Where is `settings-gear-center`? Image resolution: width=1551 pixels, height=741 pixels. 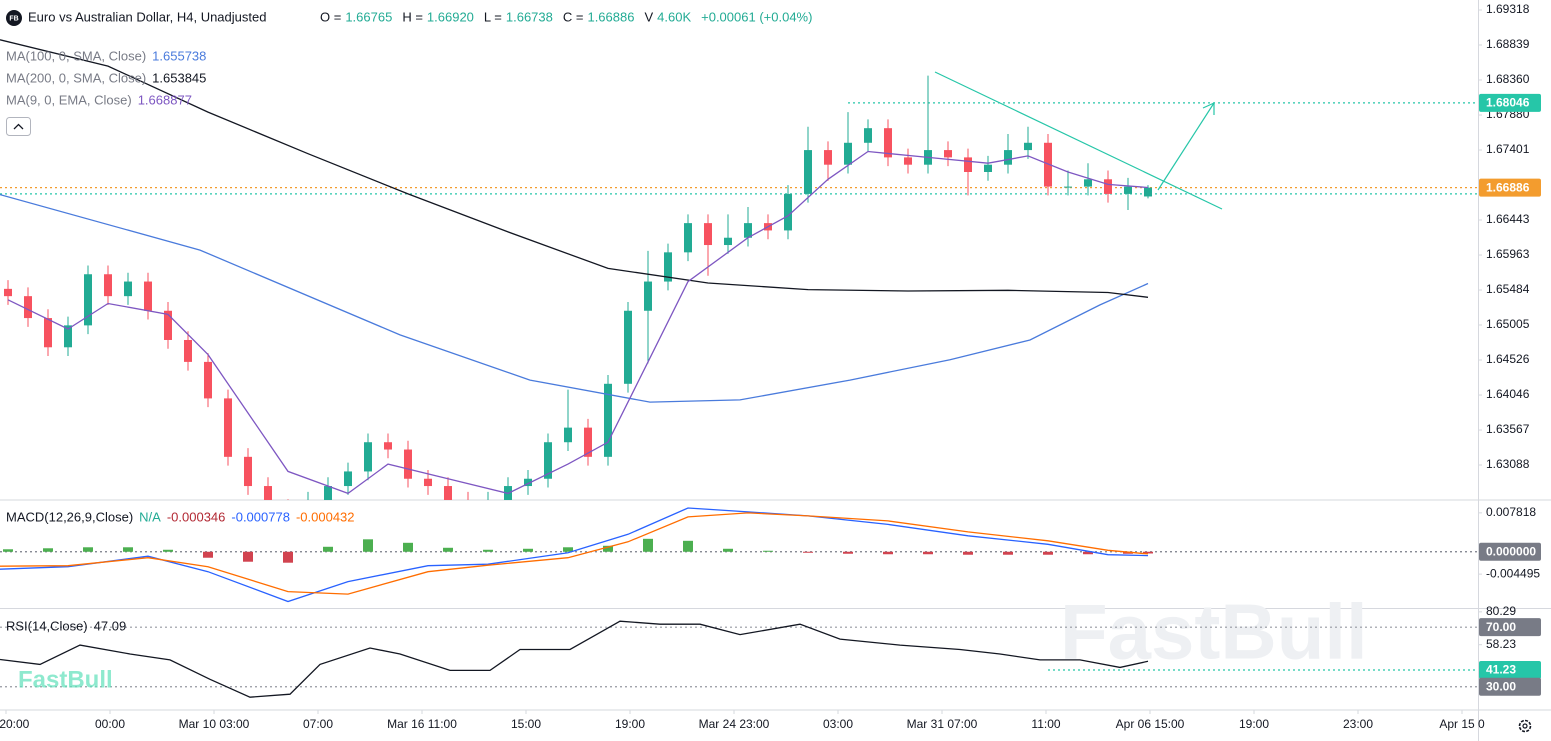 settings-gear-center is located at coordinates (1525, 726).